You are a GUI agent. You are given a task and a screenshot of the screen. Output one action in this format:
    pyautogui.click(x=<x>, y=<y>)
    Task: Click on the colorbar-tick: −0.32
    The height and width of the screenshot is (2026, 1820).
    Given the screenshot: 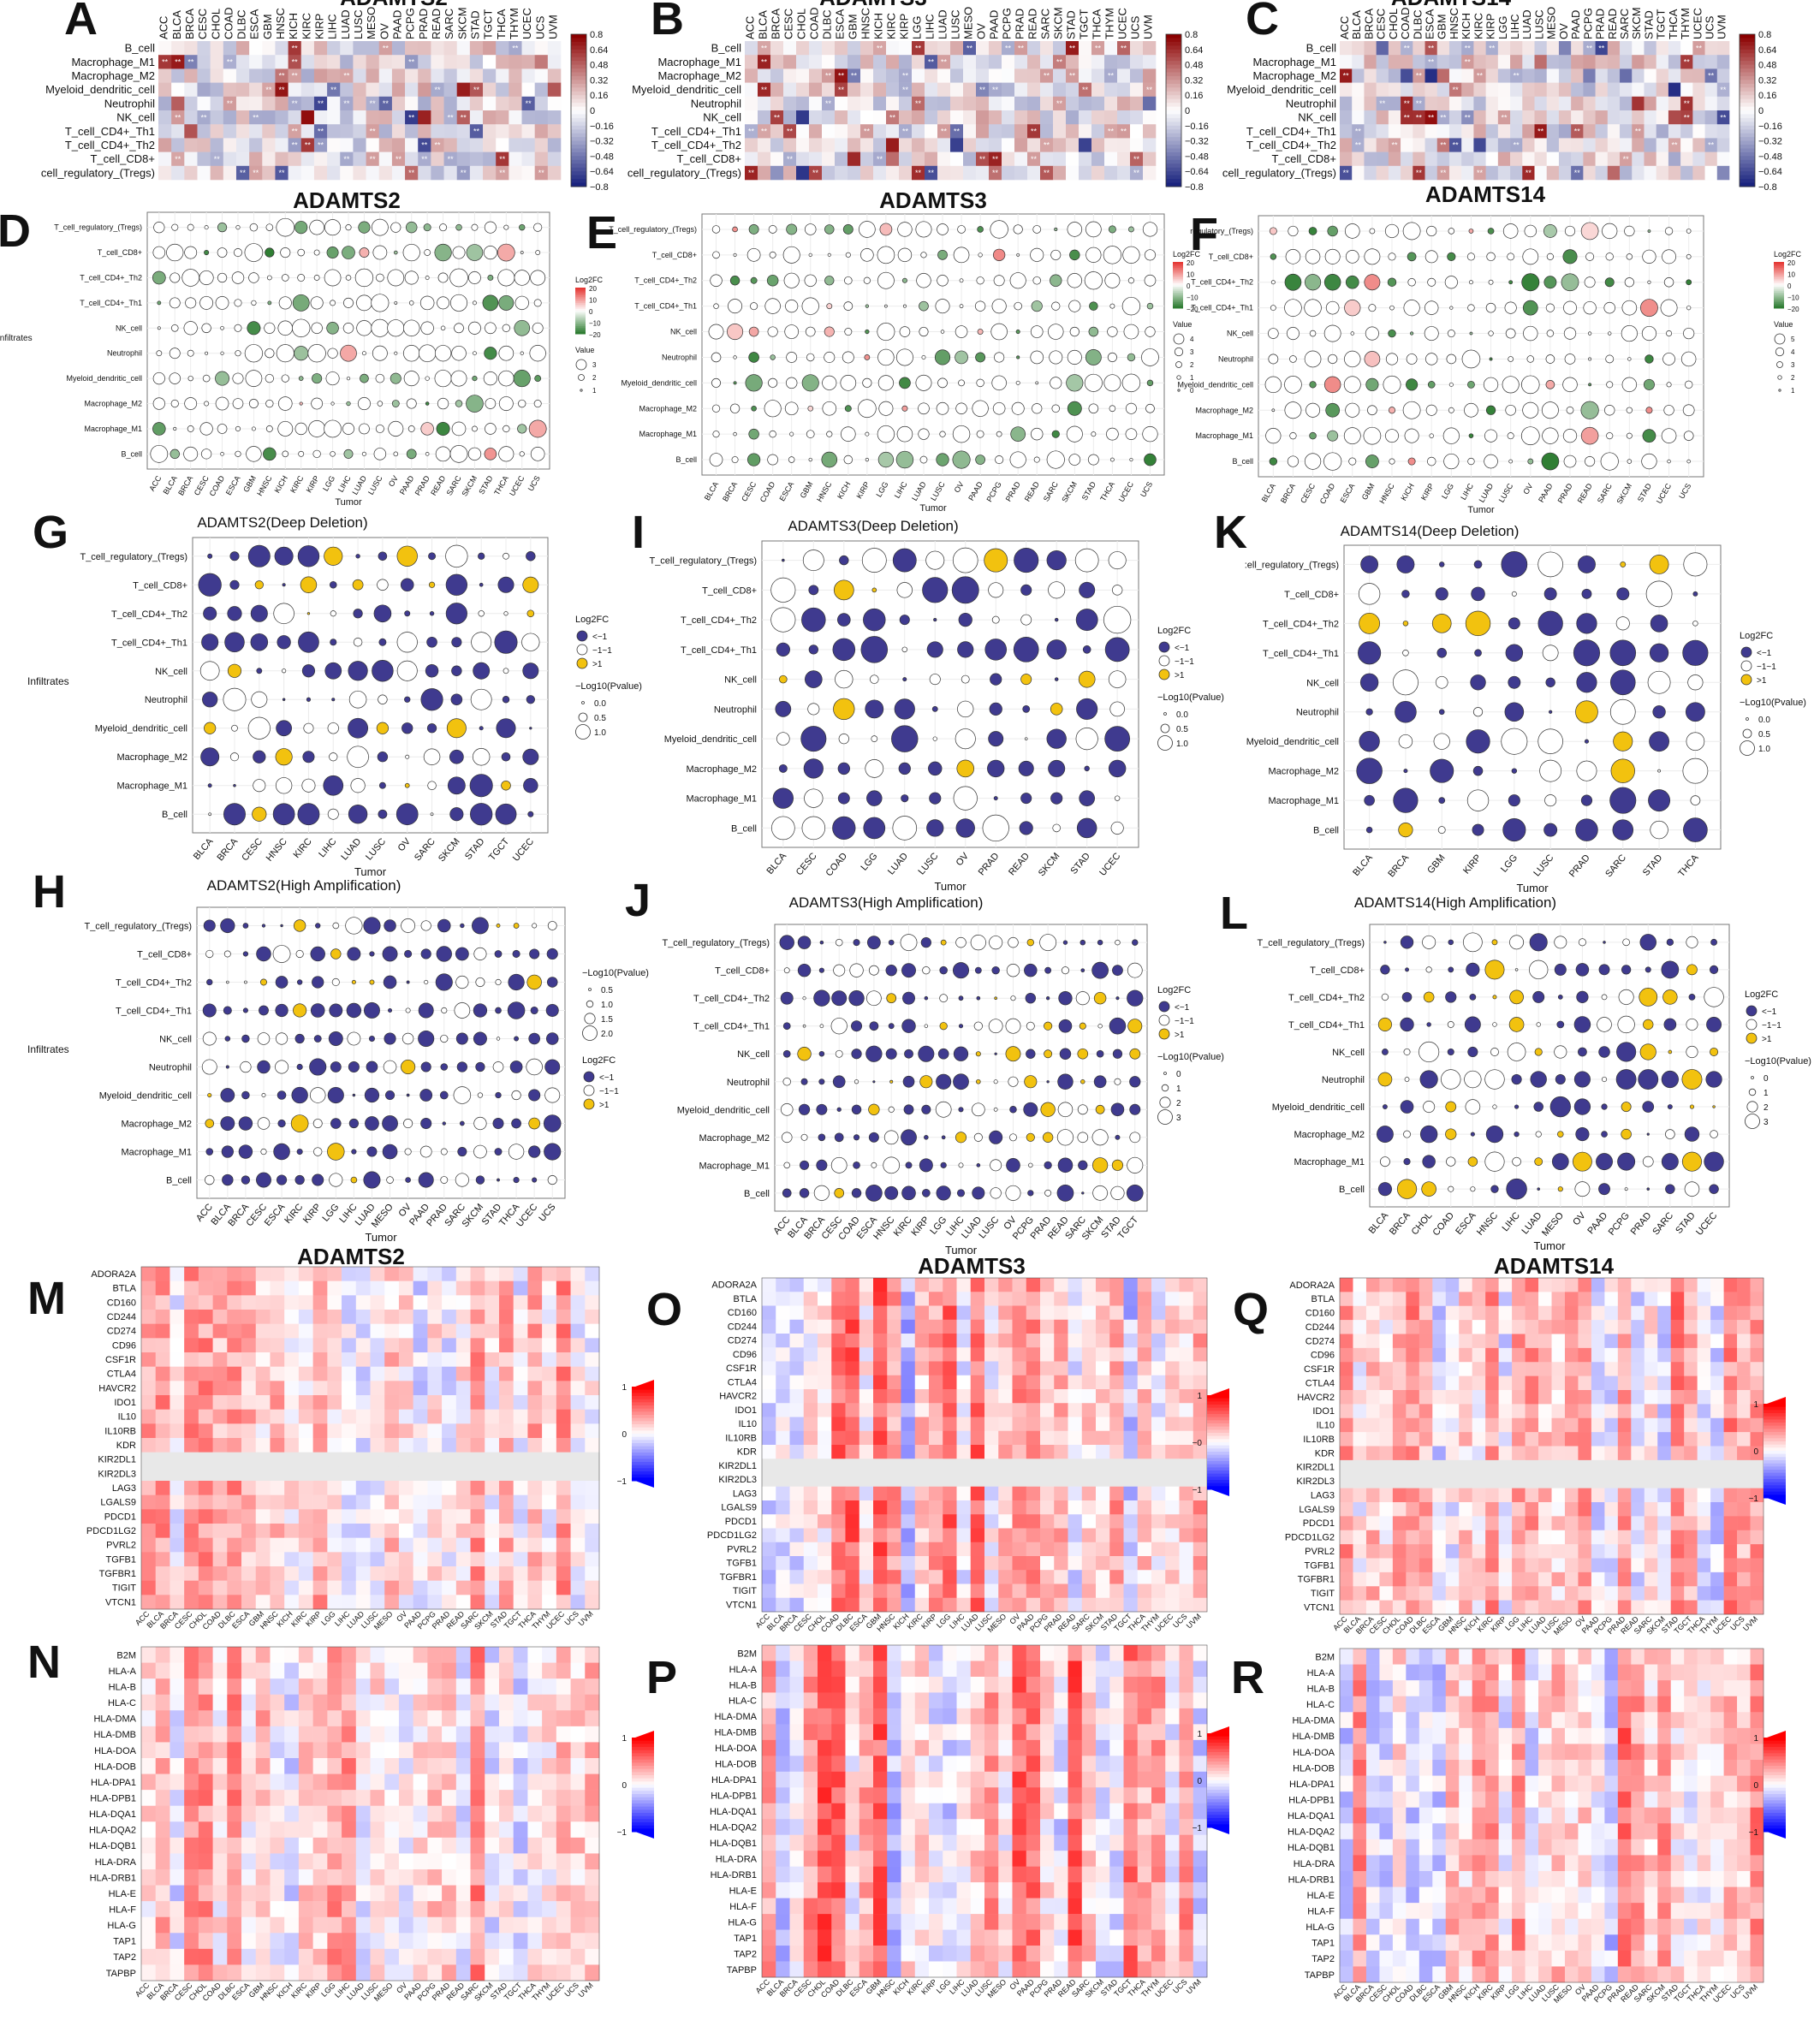 What is the action you would take?
    pyautogui.click(x=602, y=142)
    